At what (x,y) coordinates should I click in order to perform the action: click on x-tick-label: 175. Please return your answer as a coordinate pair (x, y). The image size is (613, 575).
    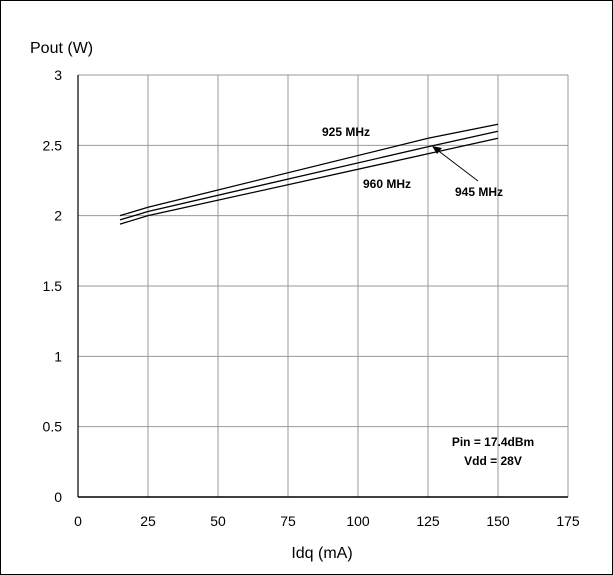
    Looking at the image, I should click on (568, 521).